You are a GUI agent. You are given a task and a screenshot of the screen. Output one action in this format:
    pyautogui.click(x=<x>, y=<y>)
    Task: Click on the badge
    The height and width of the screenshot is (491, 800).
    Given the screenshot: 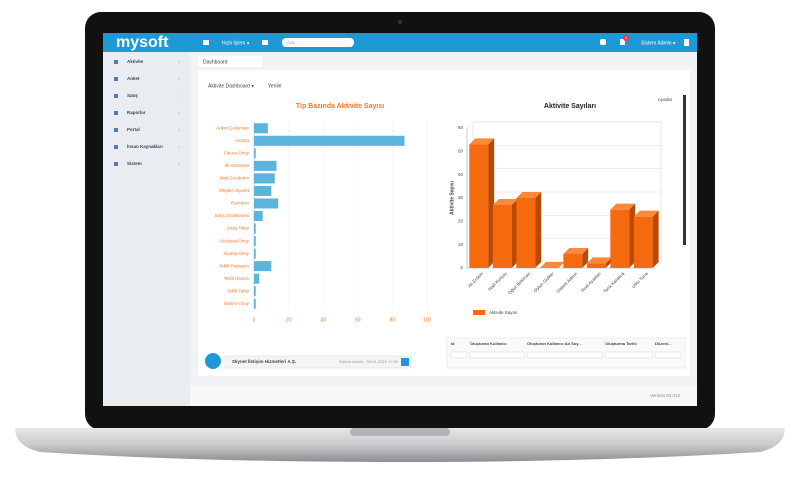 What is the action you would take?
    pyautogui.click(x=626, y=38)
    